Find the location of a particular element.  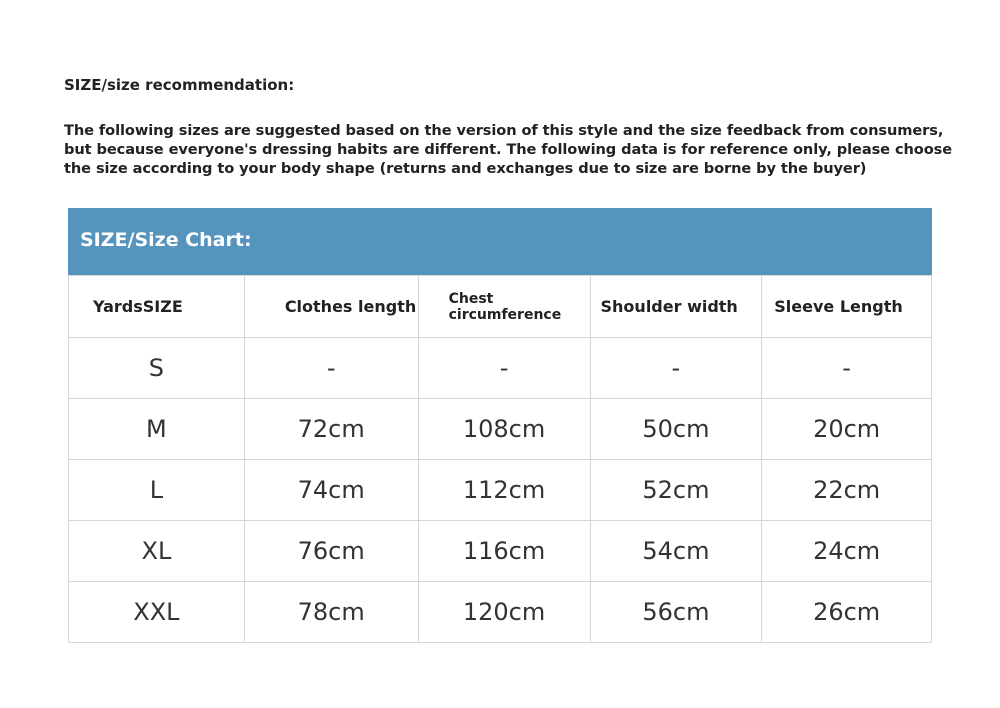

column-header: Chest circumference is located at coordinates (504, 306).